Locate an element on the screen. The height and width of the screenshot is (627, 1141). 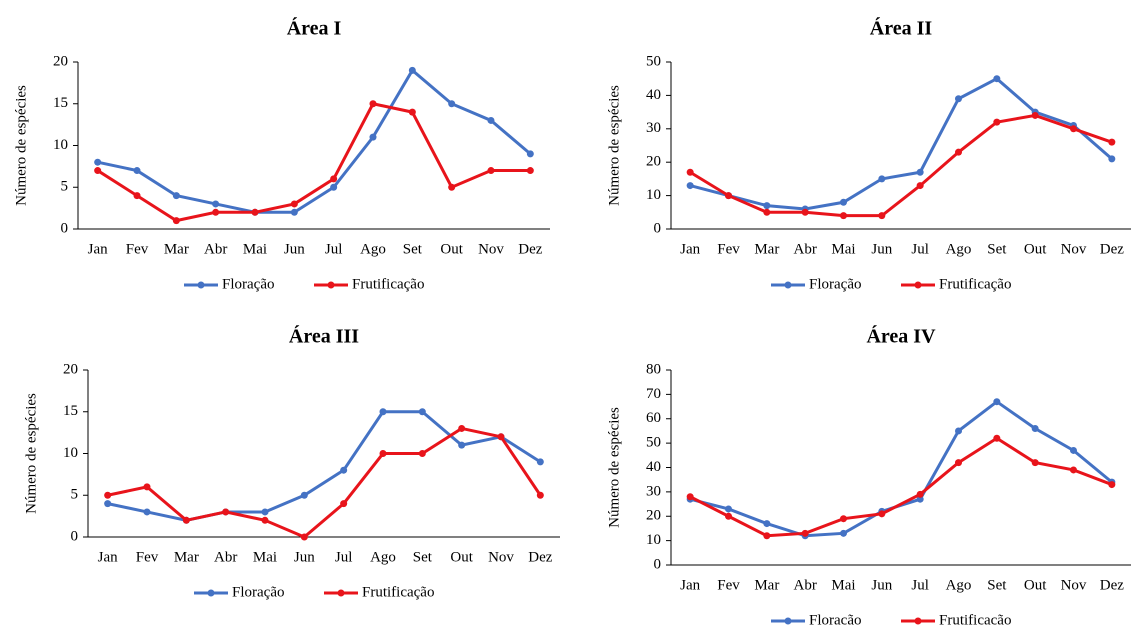
chart-title: Área III is located at coordinates (324, 336).